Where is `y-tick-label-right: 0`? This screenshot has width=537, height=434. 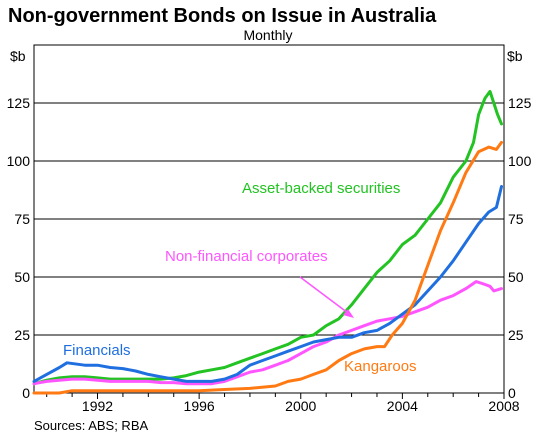
y-tick-label-right: 0 is located at coordinates (512, 393).